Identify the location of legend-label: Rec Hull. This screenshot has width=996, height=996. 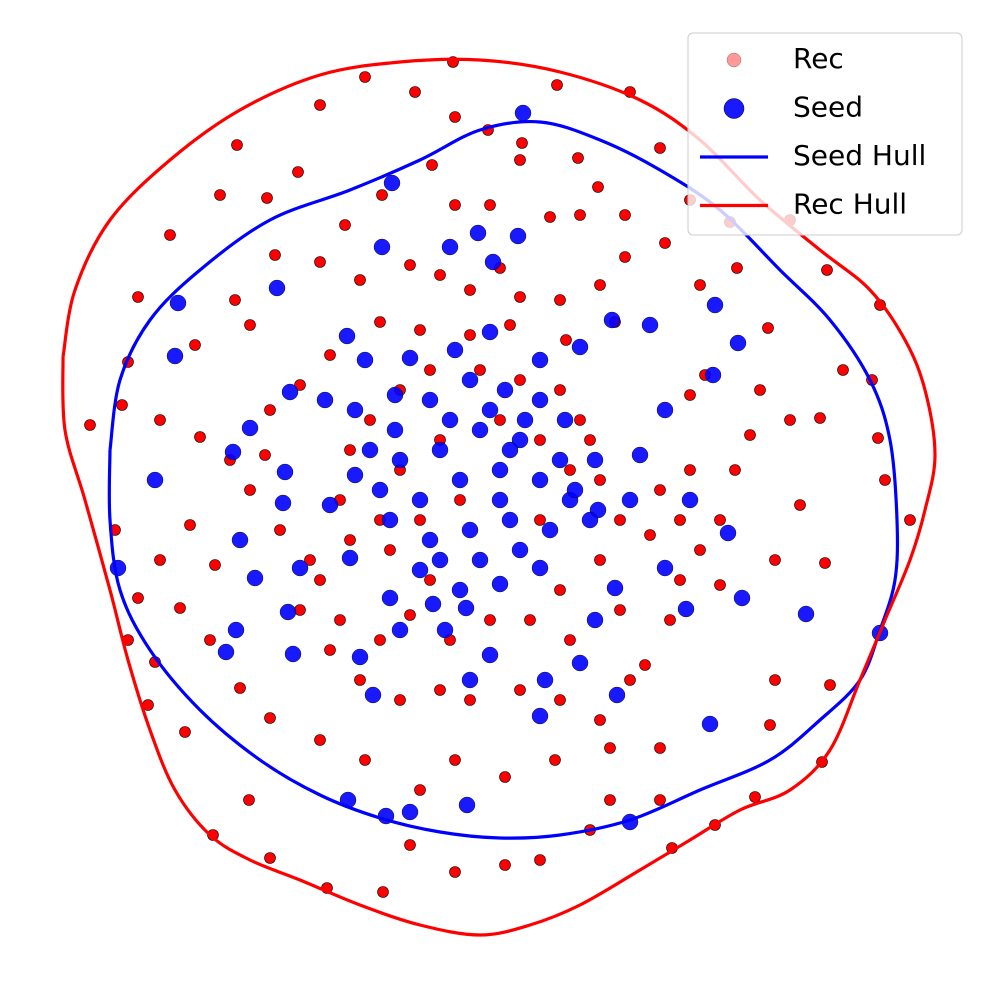
(850, 204).